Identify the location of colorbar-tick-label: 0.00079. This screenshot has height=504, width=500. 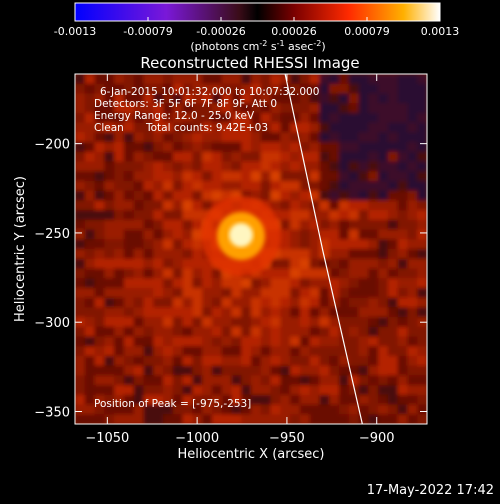
(367, 31).